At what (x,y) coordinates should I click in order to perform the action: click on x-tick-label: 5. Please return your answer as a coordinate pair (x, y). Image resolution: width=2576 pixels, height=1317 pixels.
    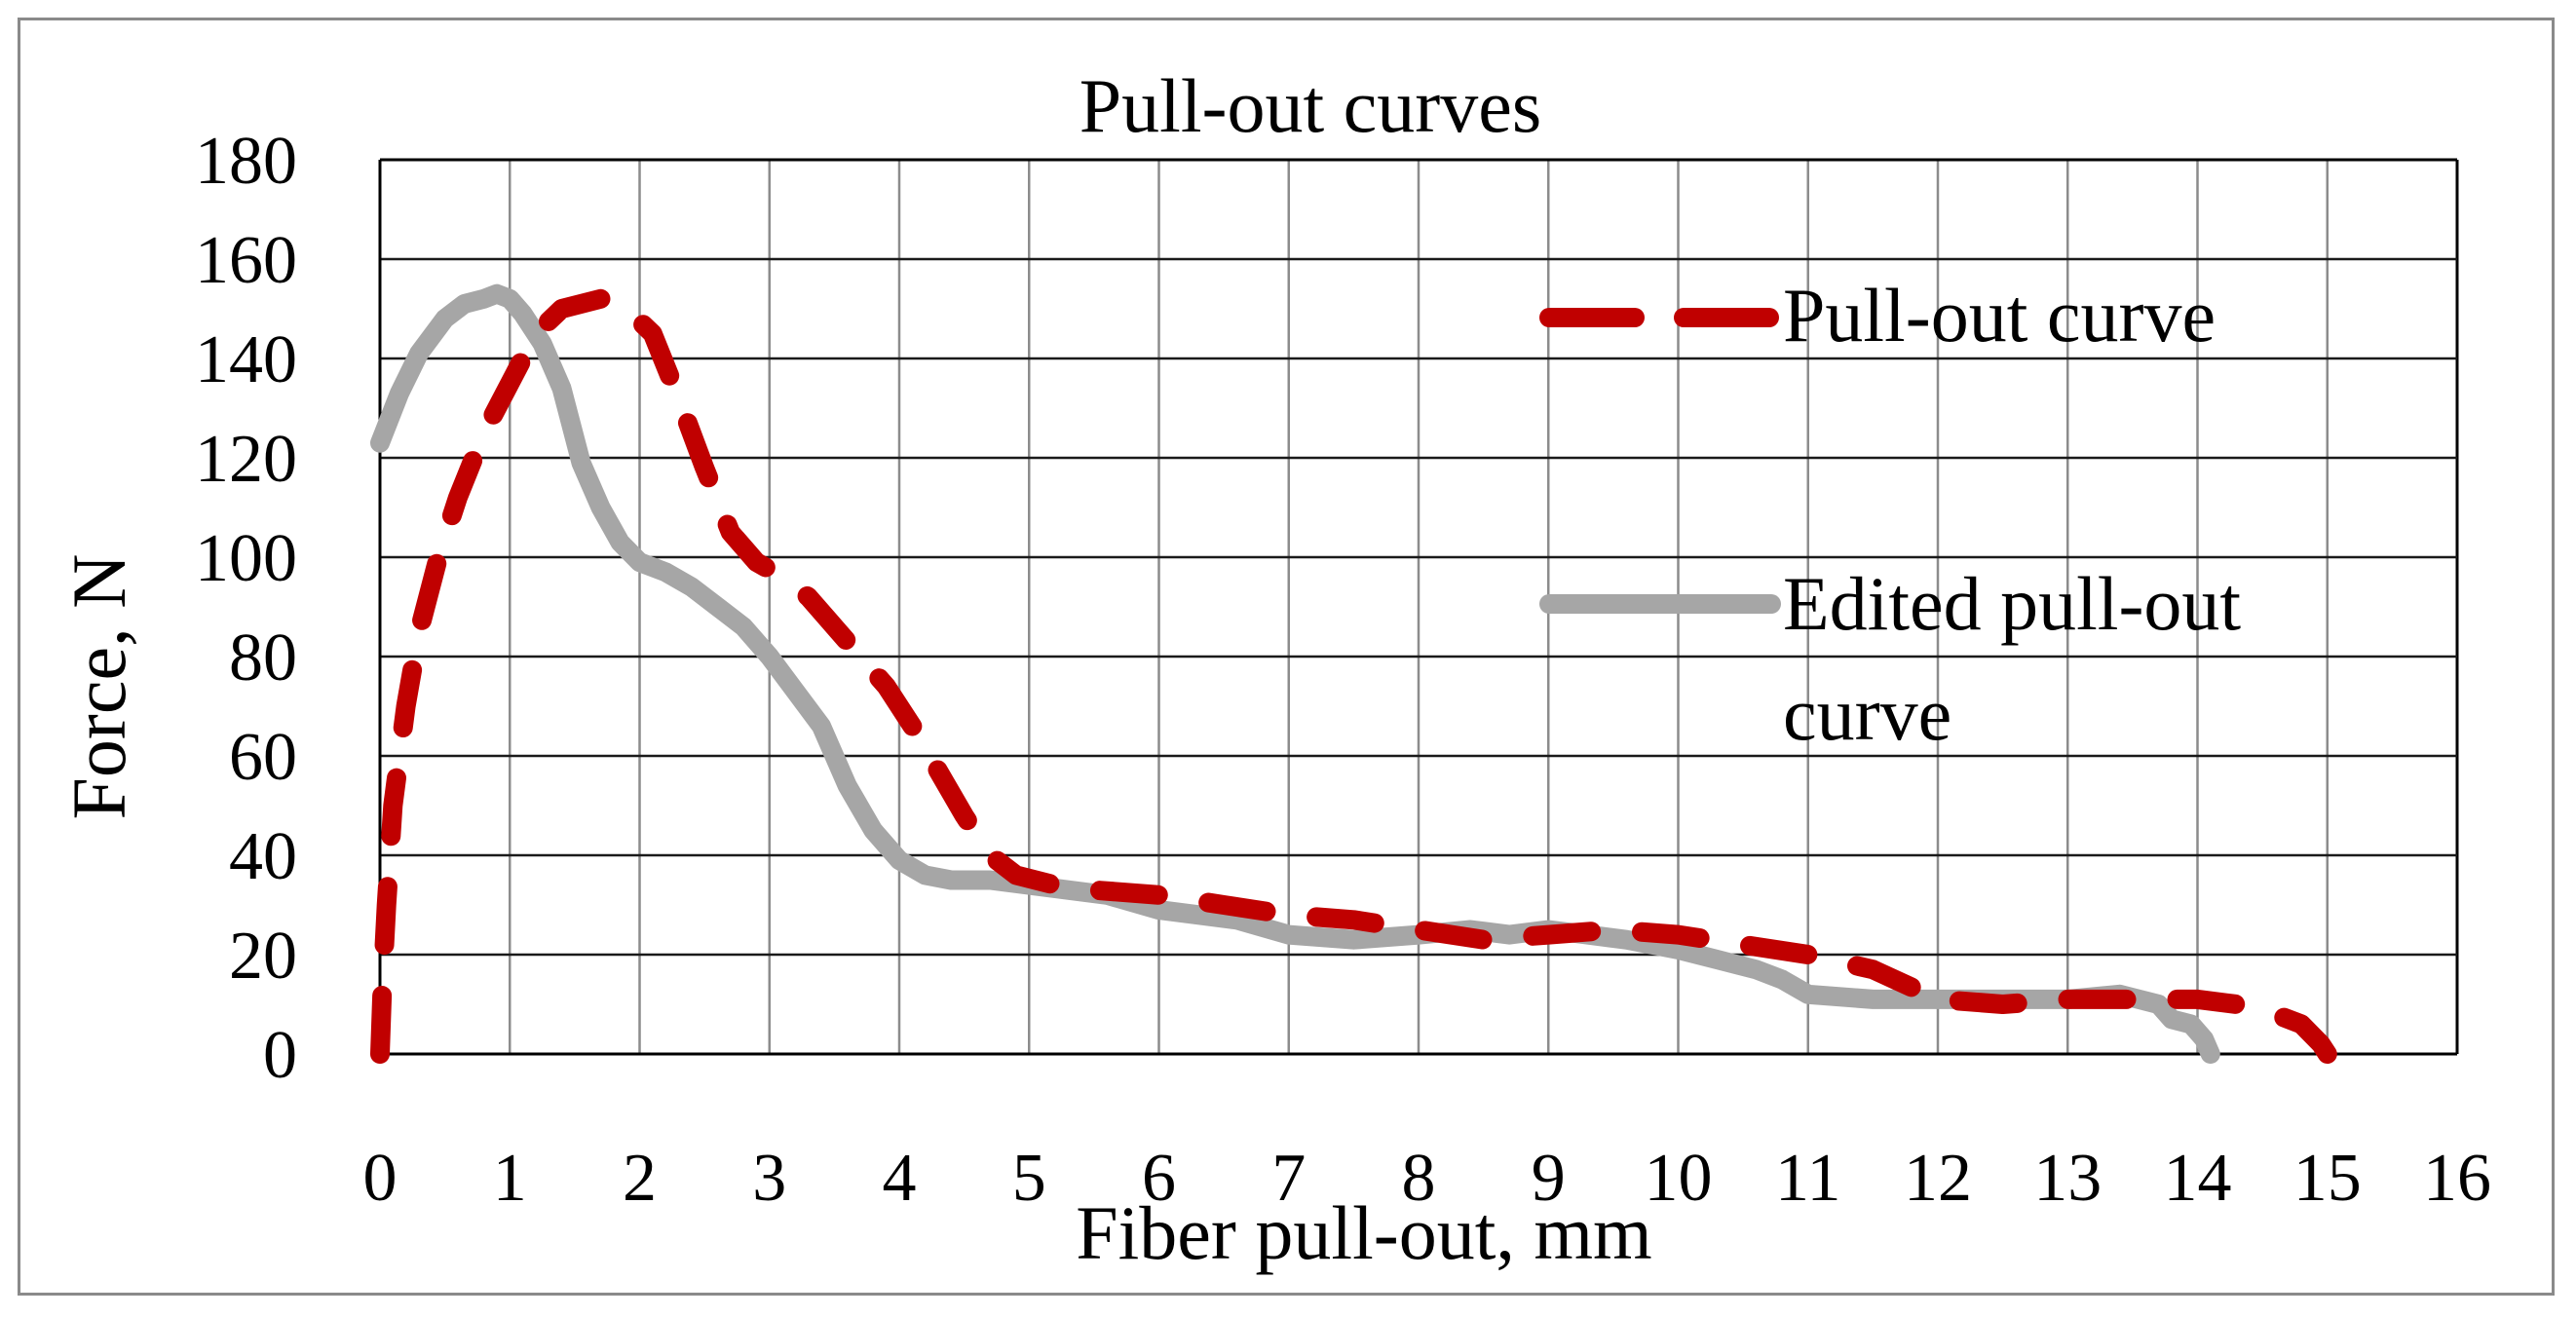
    Looking at the image, I should click on (1029, 1178).